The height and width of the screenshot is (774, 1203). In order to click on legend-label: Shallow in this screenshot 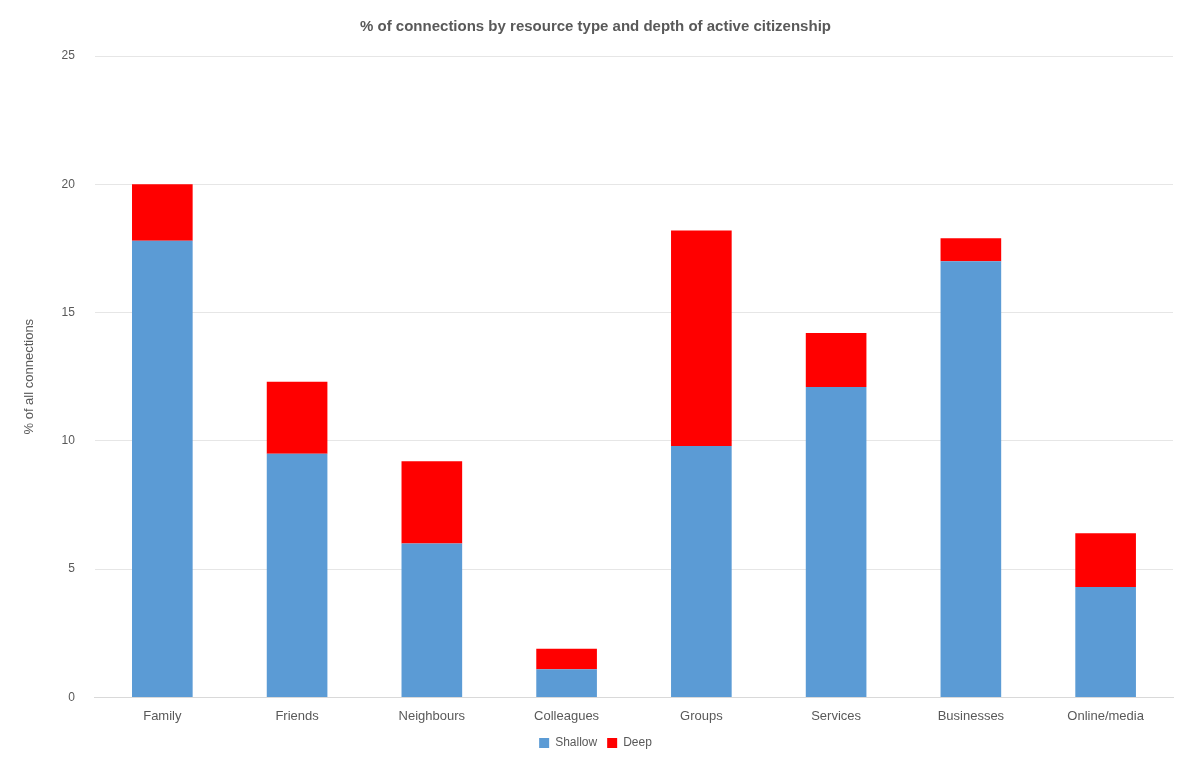, I will do `click(576, 742)`.